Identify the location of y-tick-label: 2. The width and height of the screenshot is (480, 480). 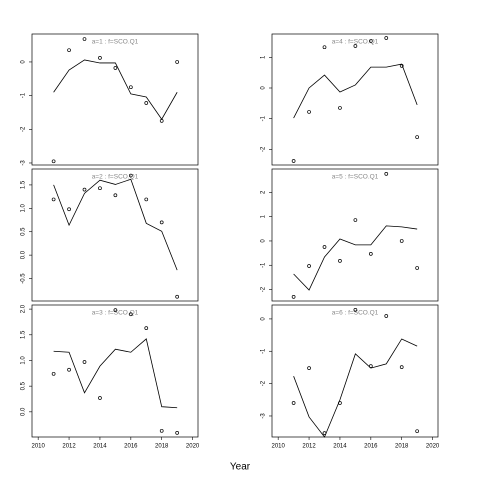
(264, 192).